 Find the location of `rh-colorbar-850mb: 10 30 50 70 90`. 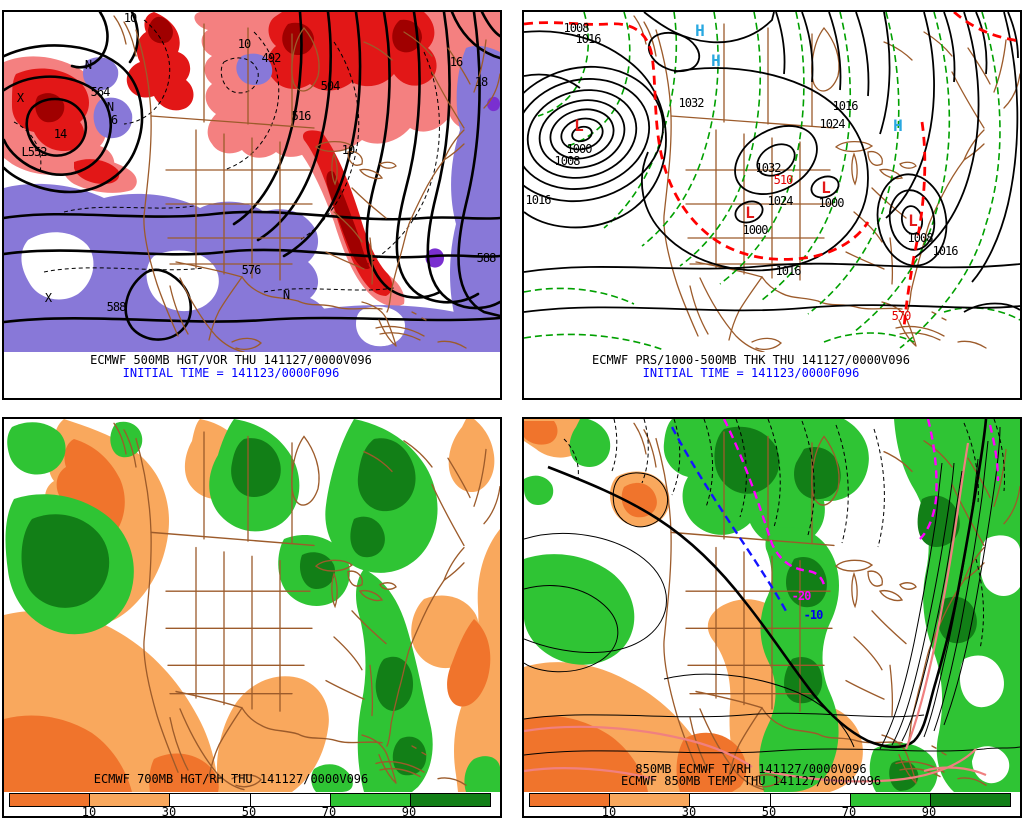

rh-colorbar-850mb: 10 30 50 70 90 is located at coordinates (772, 805).